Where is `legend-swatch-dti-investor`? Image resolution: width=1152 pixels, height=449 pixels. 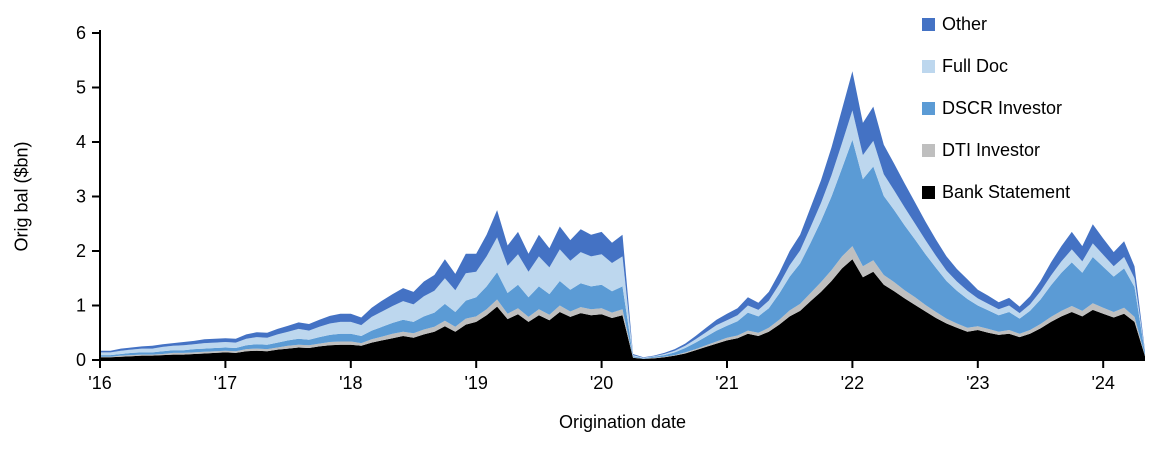 legend-swatch-dti-investor is located at coordinates (928, 150).